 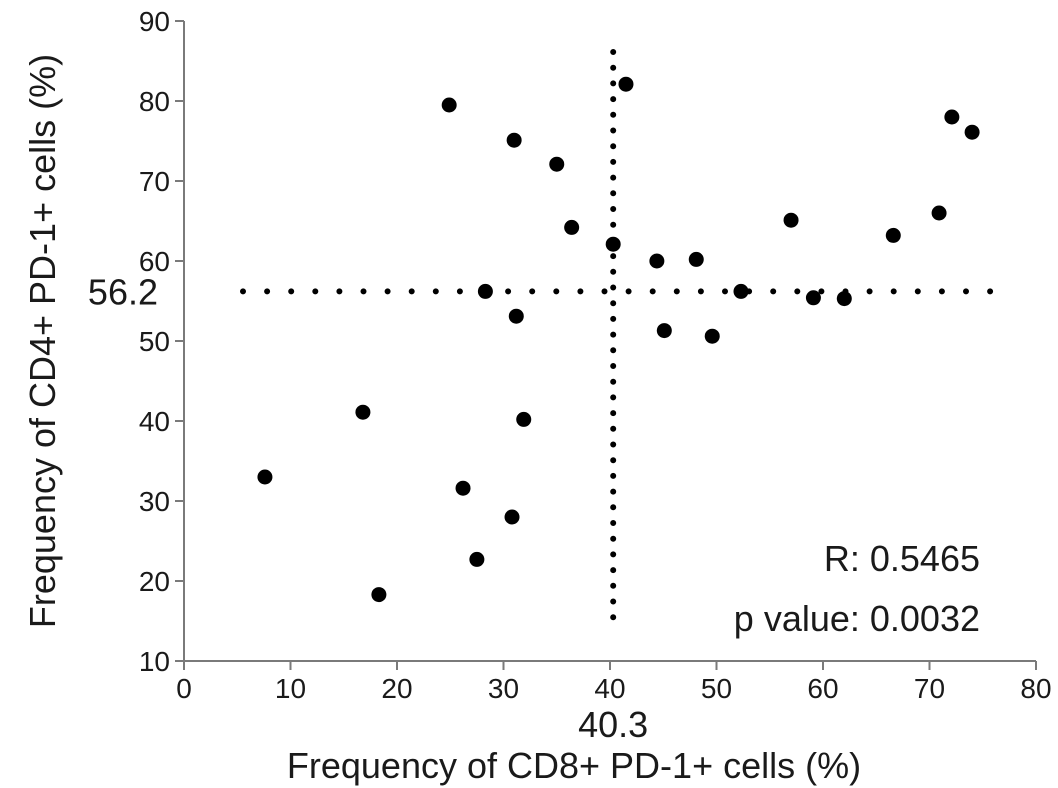 I want to click on y-tick-label: 60, so click(x=154, y=261).